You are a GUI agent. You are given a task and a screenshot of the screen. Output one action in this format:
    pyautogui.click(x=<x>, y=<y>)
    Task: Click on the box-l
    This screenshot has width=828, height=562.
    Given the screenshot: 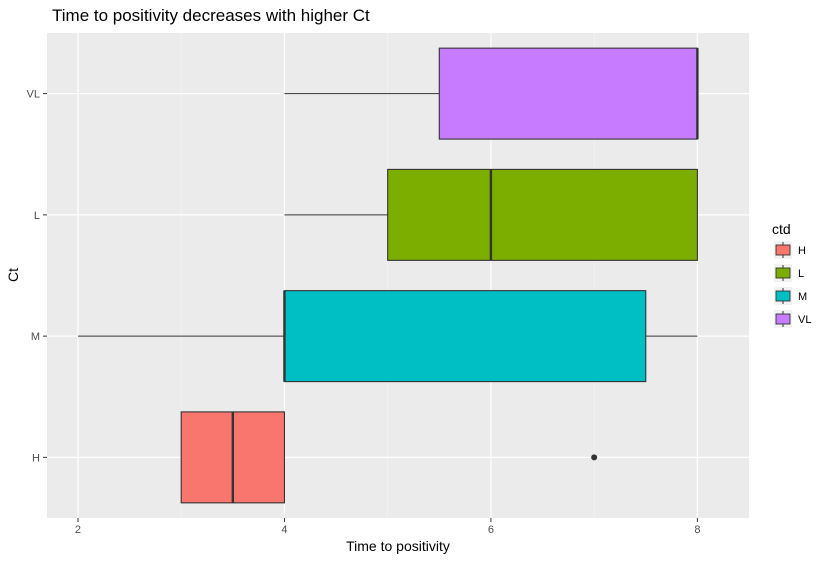 What is the action you would take?
    pyautogui.click(x=491, y=214)
    